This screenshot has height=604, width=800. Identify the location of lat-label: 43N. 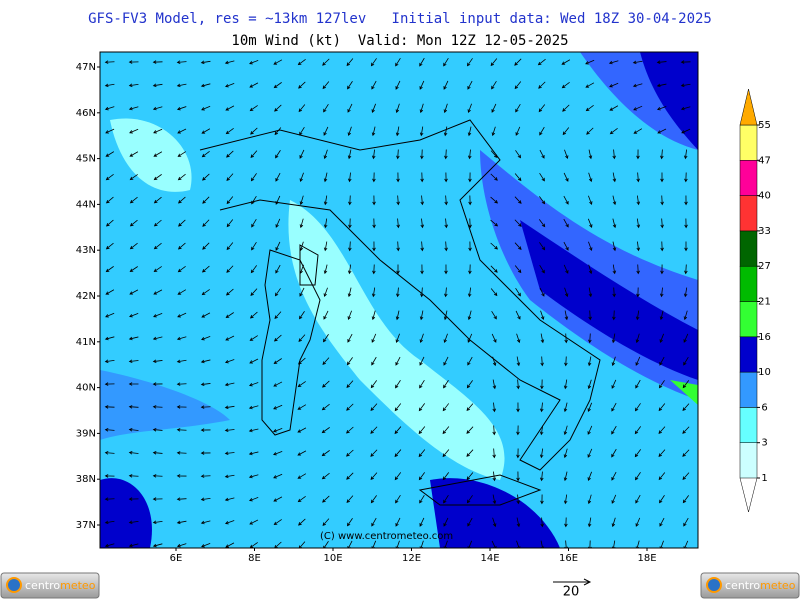
(86, 250).